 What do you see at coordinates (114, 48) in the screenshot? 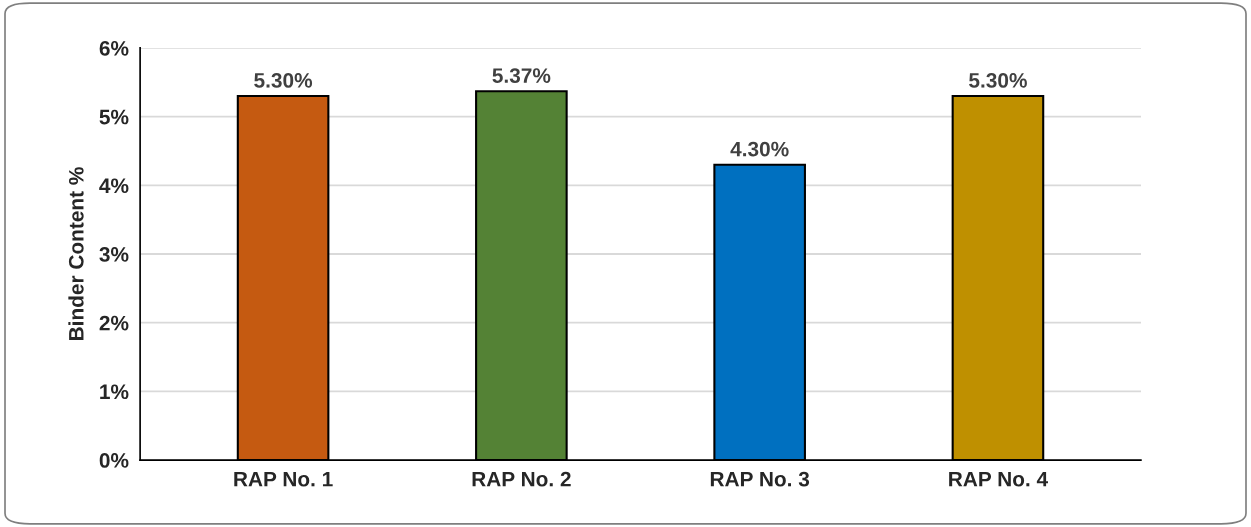
I see `y-tick-label: 6%` at bounding box center [114, 48].